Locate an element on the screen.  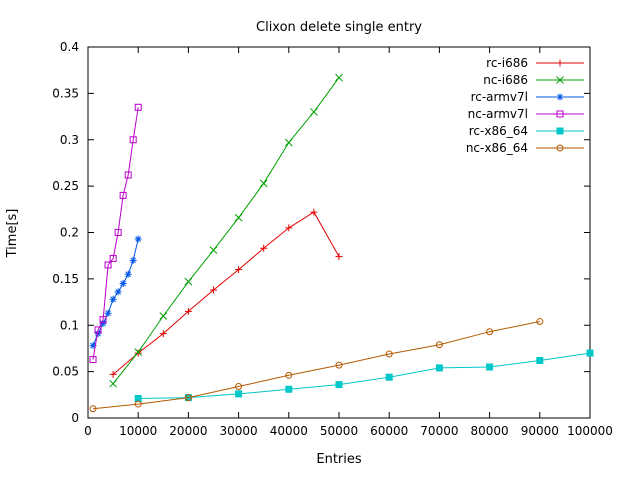
legend-label: nc-armv7l is located at coordinates (498, 114).